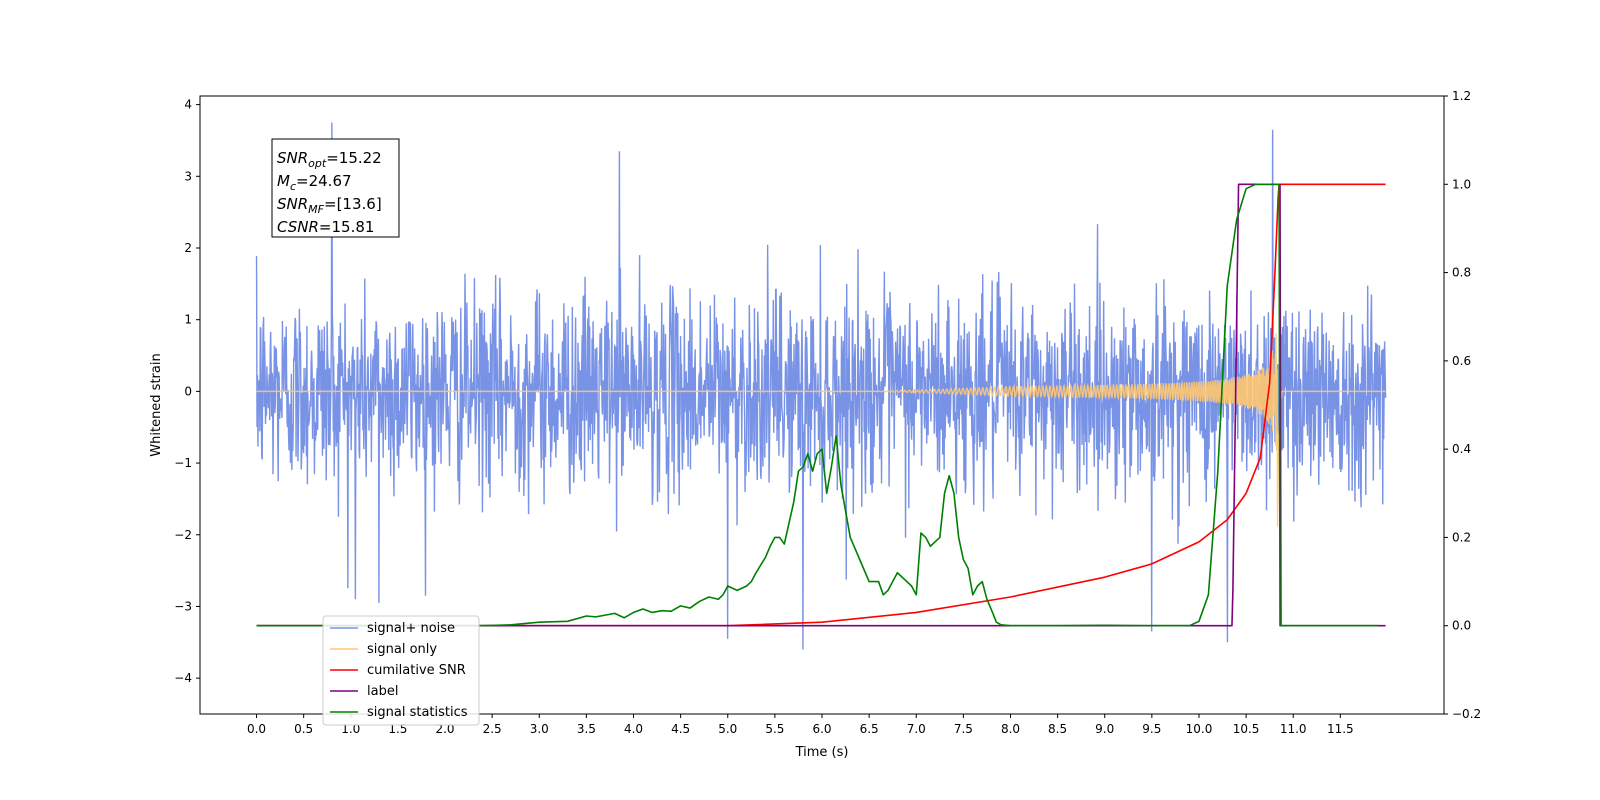  I want to click on x-tick-label: 9.0, so click(1104, 729).